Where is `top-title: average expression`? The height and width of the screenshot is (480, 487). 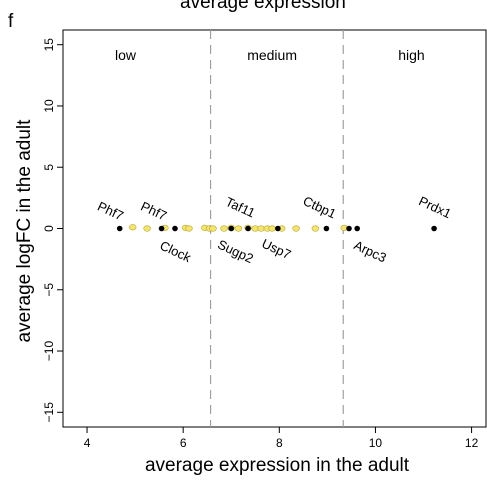 top-title: average expression is located at coordinates (263, 6).